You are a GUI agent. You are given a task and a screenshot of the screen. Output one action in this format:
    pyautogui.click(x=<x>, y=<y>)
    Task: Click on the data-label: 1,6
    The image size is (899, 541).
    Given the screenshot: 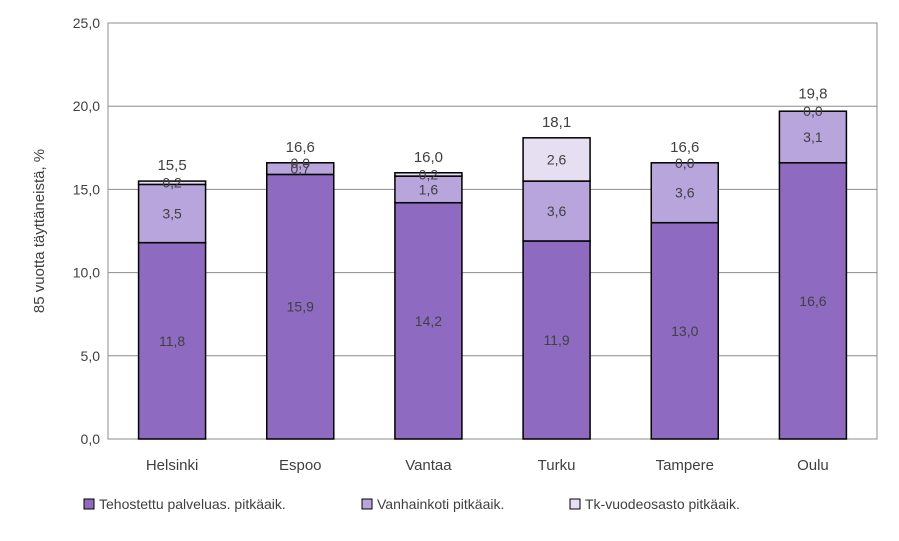 What is the action you would take?
    pyautogui.click(x=429, y=189)
    